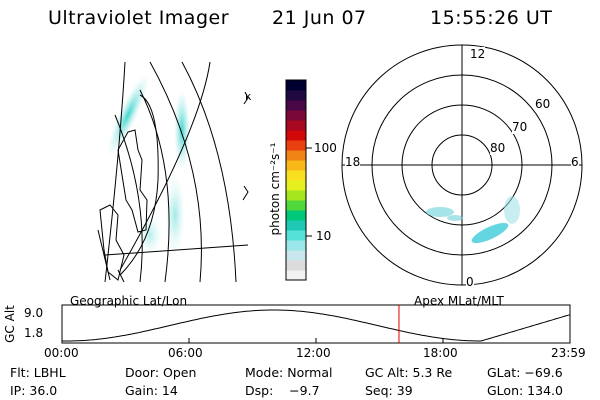 The image size is (600, 400). Describe the element at coordinates (34, 313) in the screenshot. I see `alt-ytick-high: 9.0` at that location.